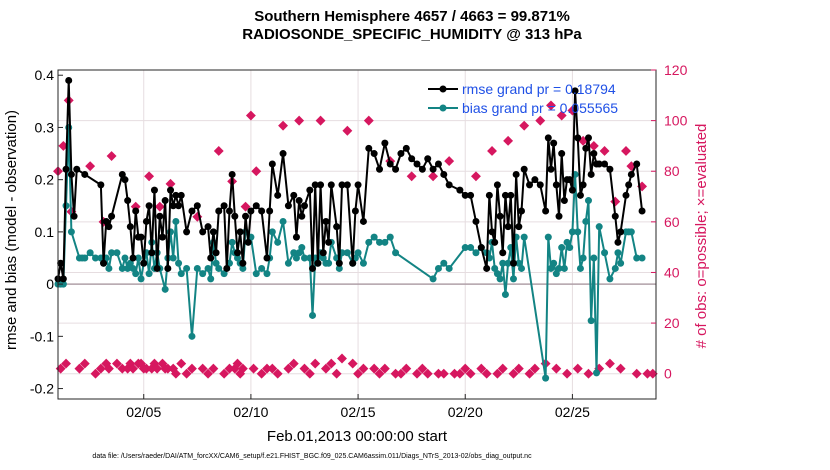 The image size is (830, 470). I want to click on chart-subtitle: RADIOSONDE_SPECIFIC_HUMIDITY @ 313 hPa, so click(412, 34).